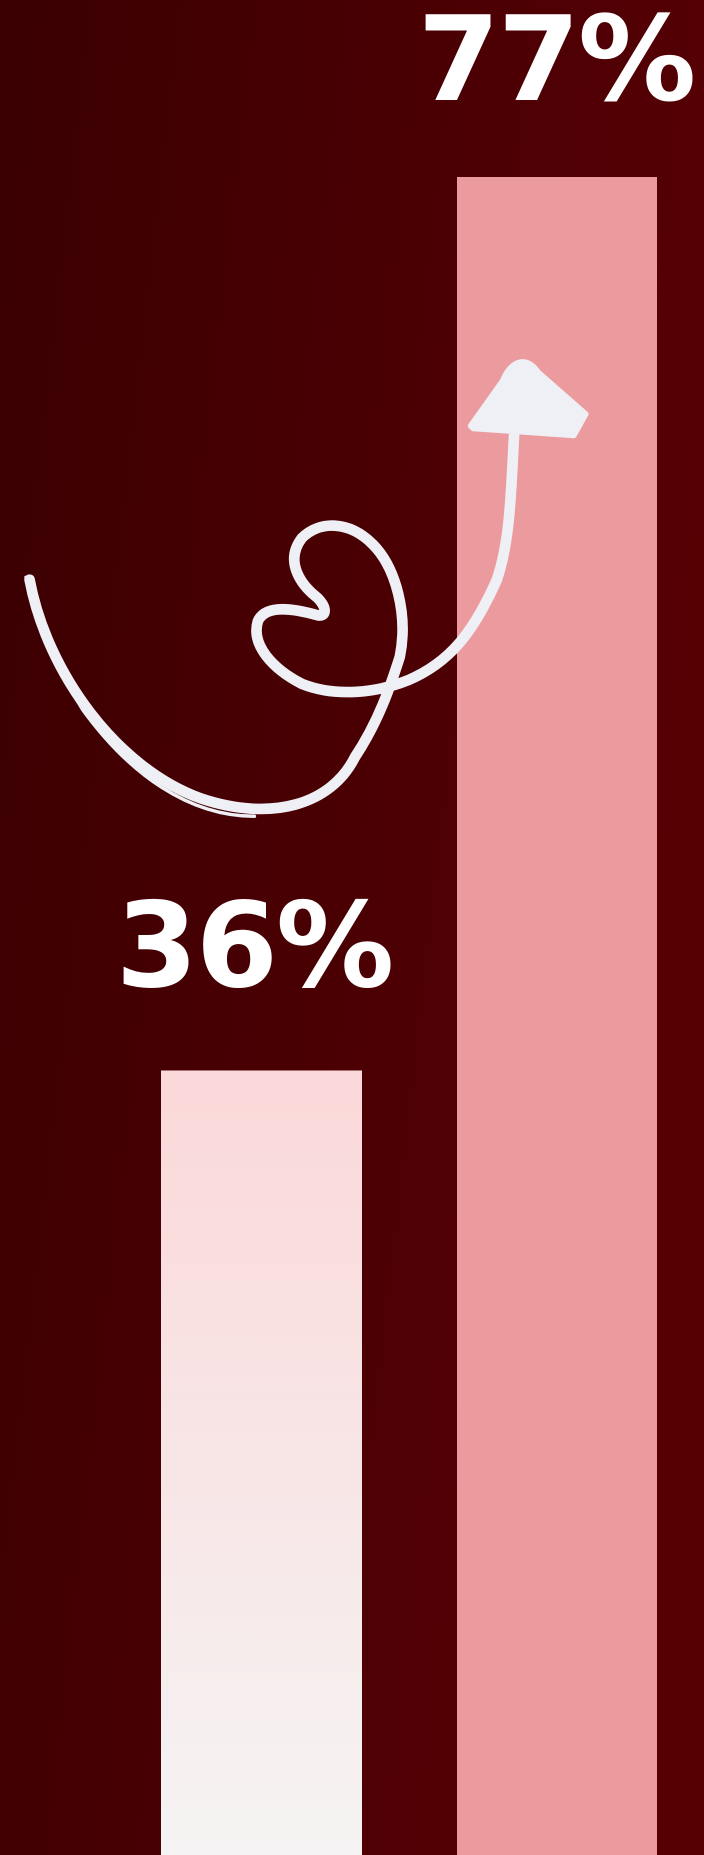 The width and height of the screenshot is (704, 1855). Describe the element at coordinates (556, 64) in the screenshot. I see `value-label: 77%` at that location.